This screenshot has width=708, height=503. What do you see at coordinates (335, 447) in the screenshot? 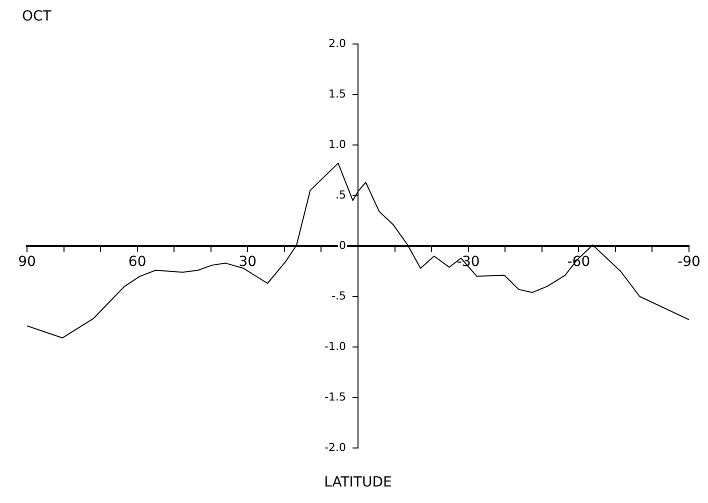
I see `y-tick-label: -2.0` at bounding box center [335, 447].